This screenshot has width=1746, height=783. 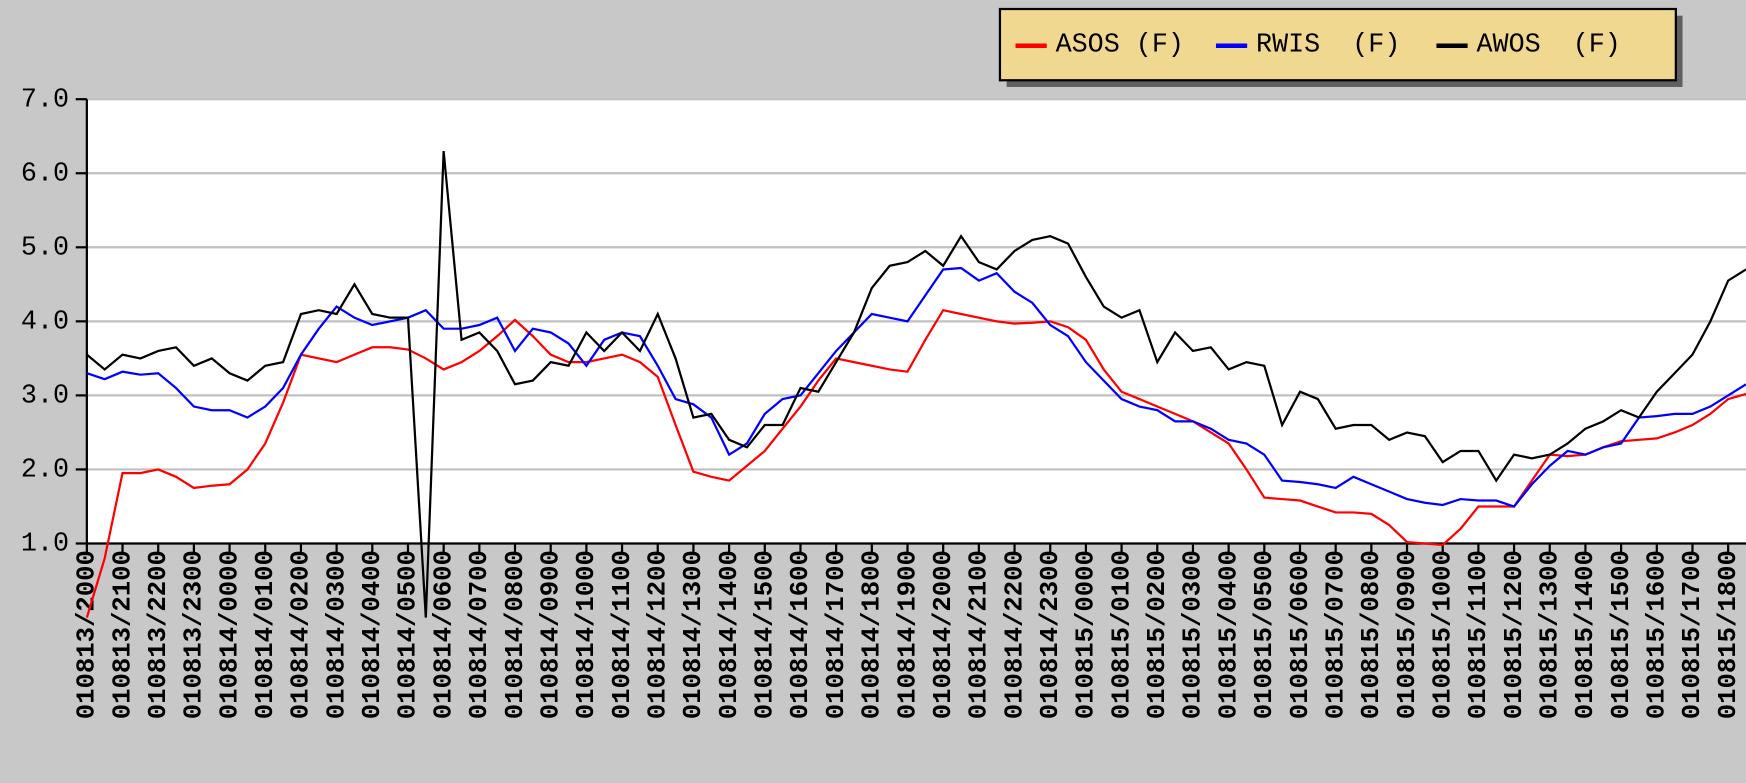 I want to click on x-tick-label: 010813/2200, so click(x=158, y=634).